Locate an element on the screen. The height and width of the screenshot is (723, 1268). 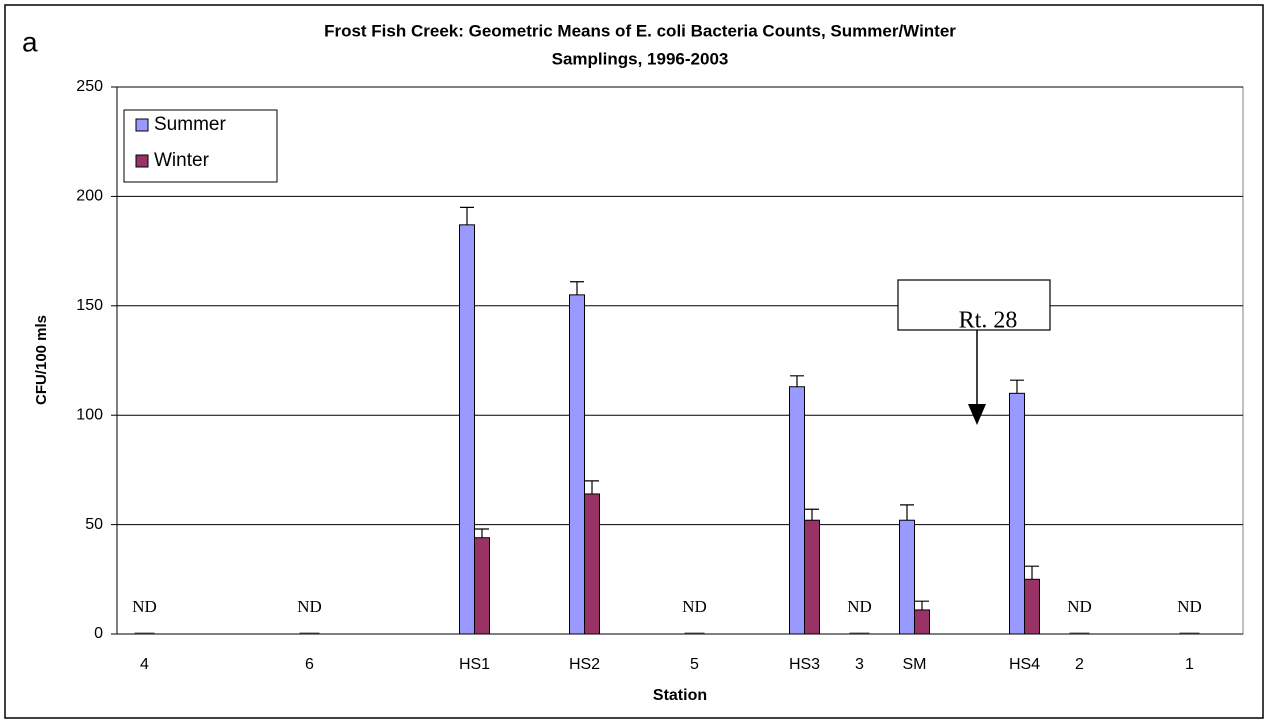
legend-box is located at coordinates (200, 146).